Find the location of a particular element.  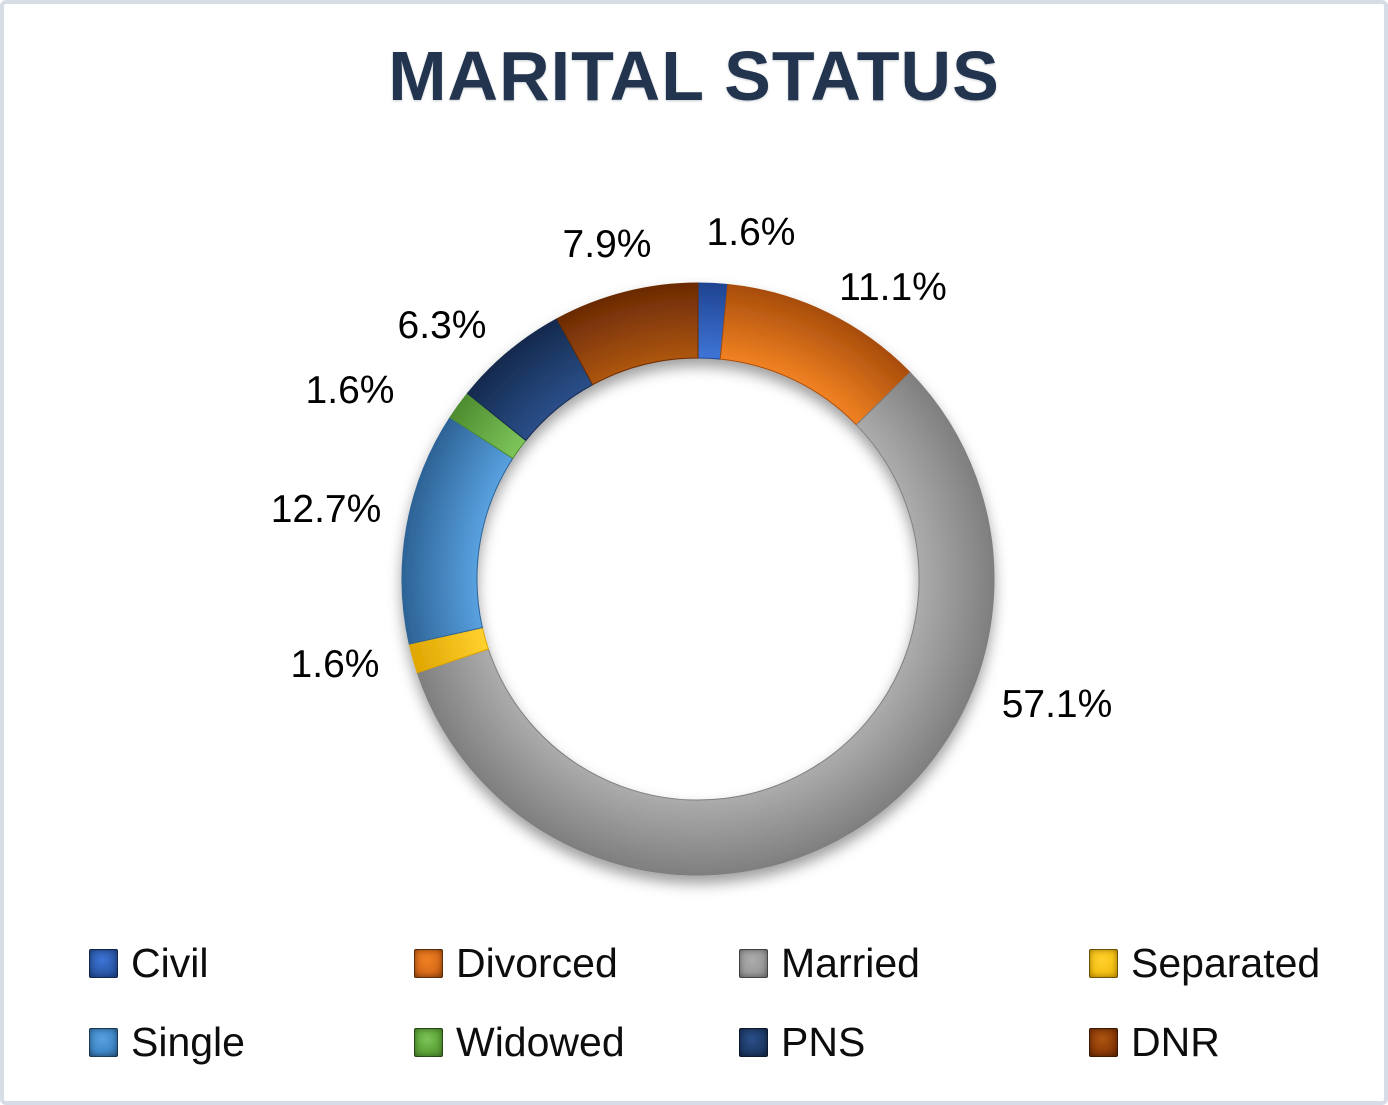

data-label-separated: 1.6% is located at coordinates (335, 664).